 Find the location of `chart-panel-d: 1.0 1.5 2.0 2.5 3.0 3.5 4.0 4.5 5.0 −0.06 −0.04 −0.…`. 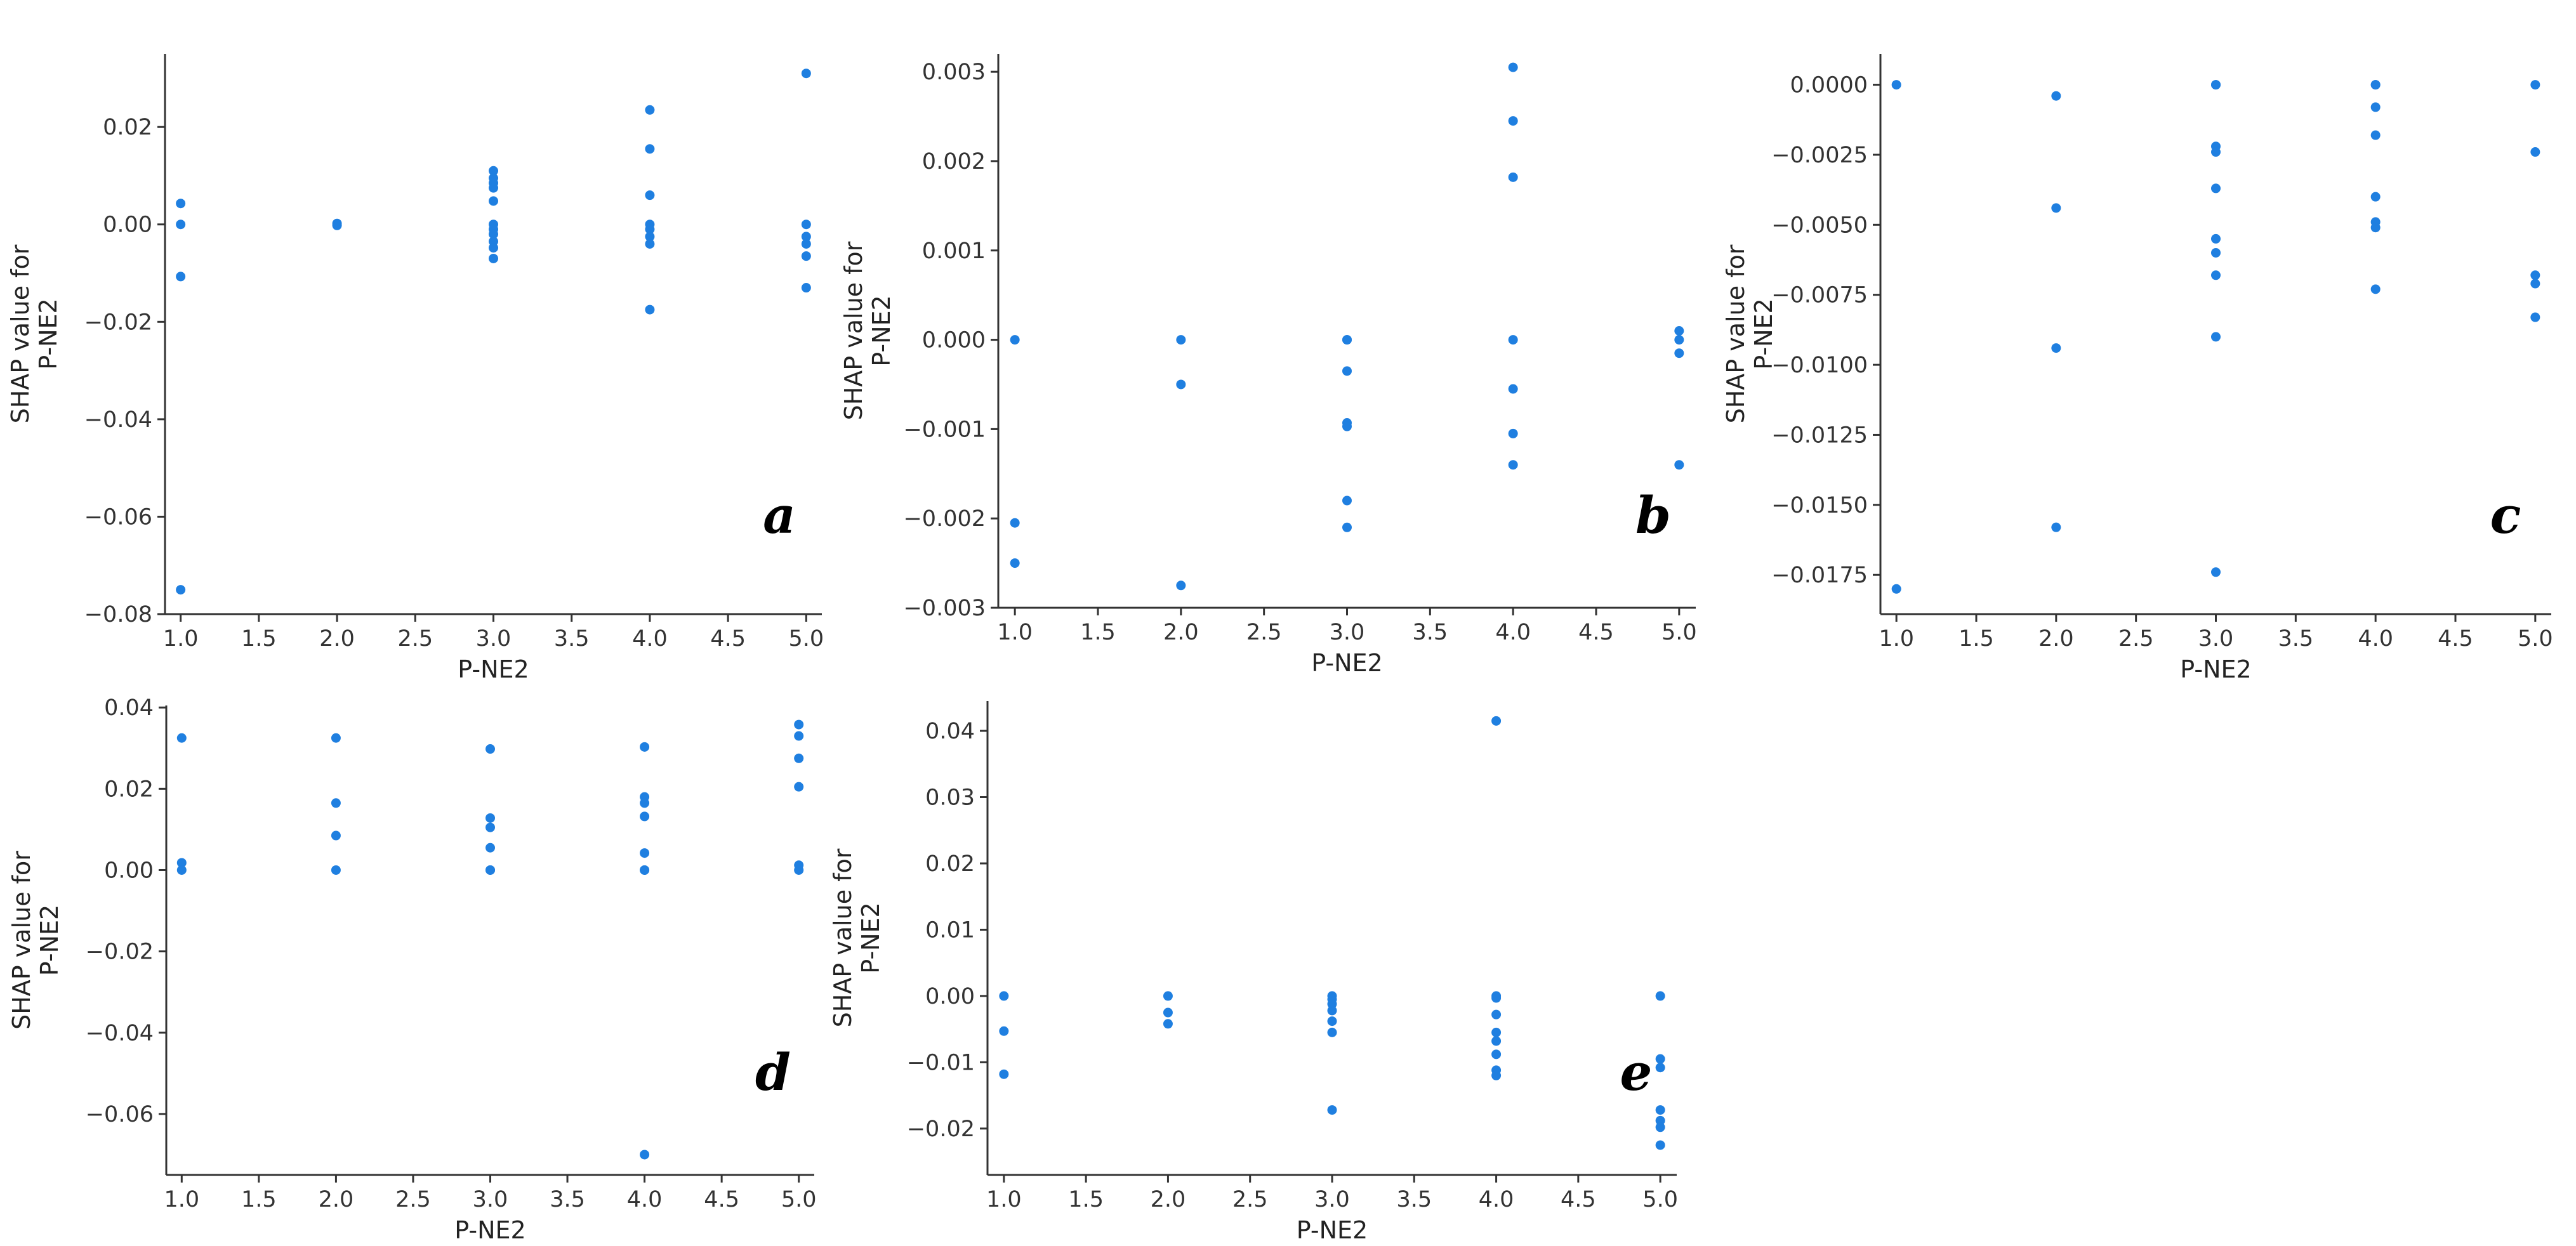

chart-panel-d: 1.0 1.5 2.0 2.5 3.0 3.5 4.0 4.5 5.0 −0.06 −0.04 −0.… is located at coordinates (412, 969).